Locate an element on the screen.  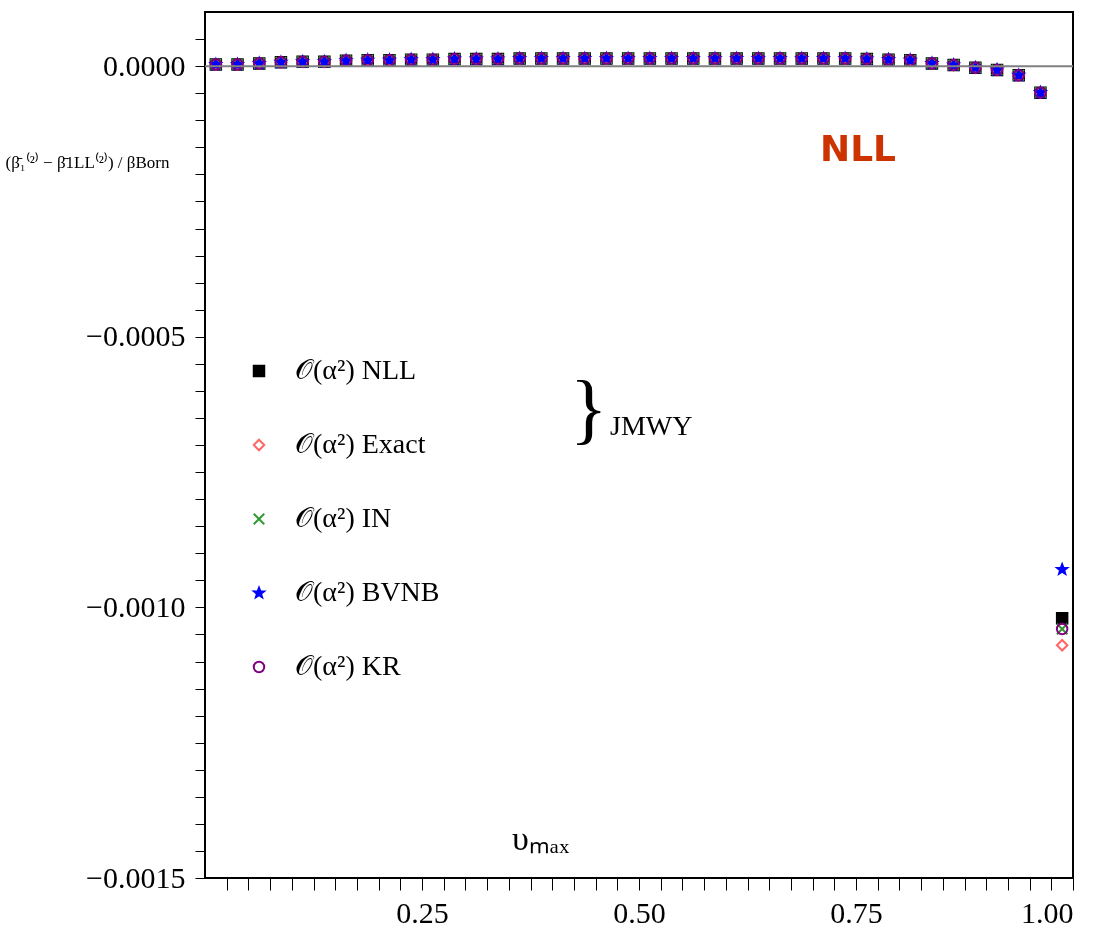
legend-label: 𝒪(α²) IN is located at coordinates (343, 517).